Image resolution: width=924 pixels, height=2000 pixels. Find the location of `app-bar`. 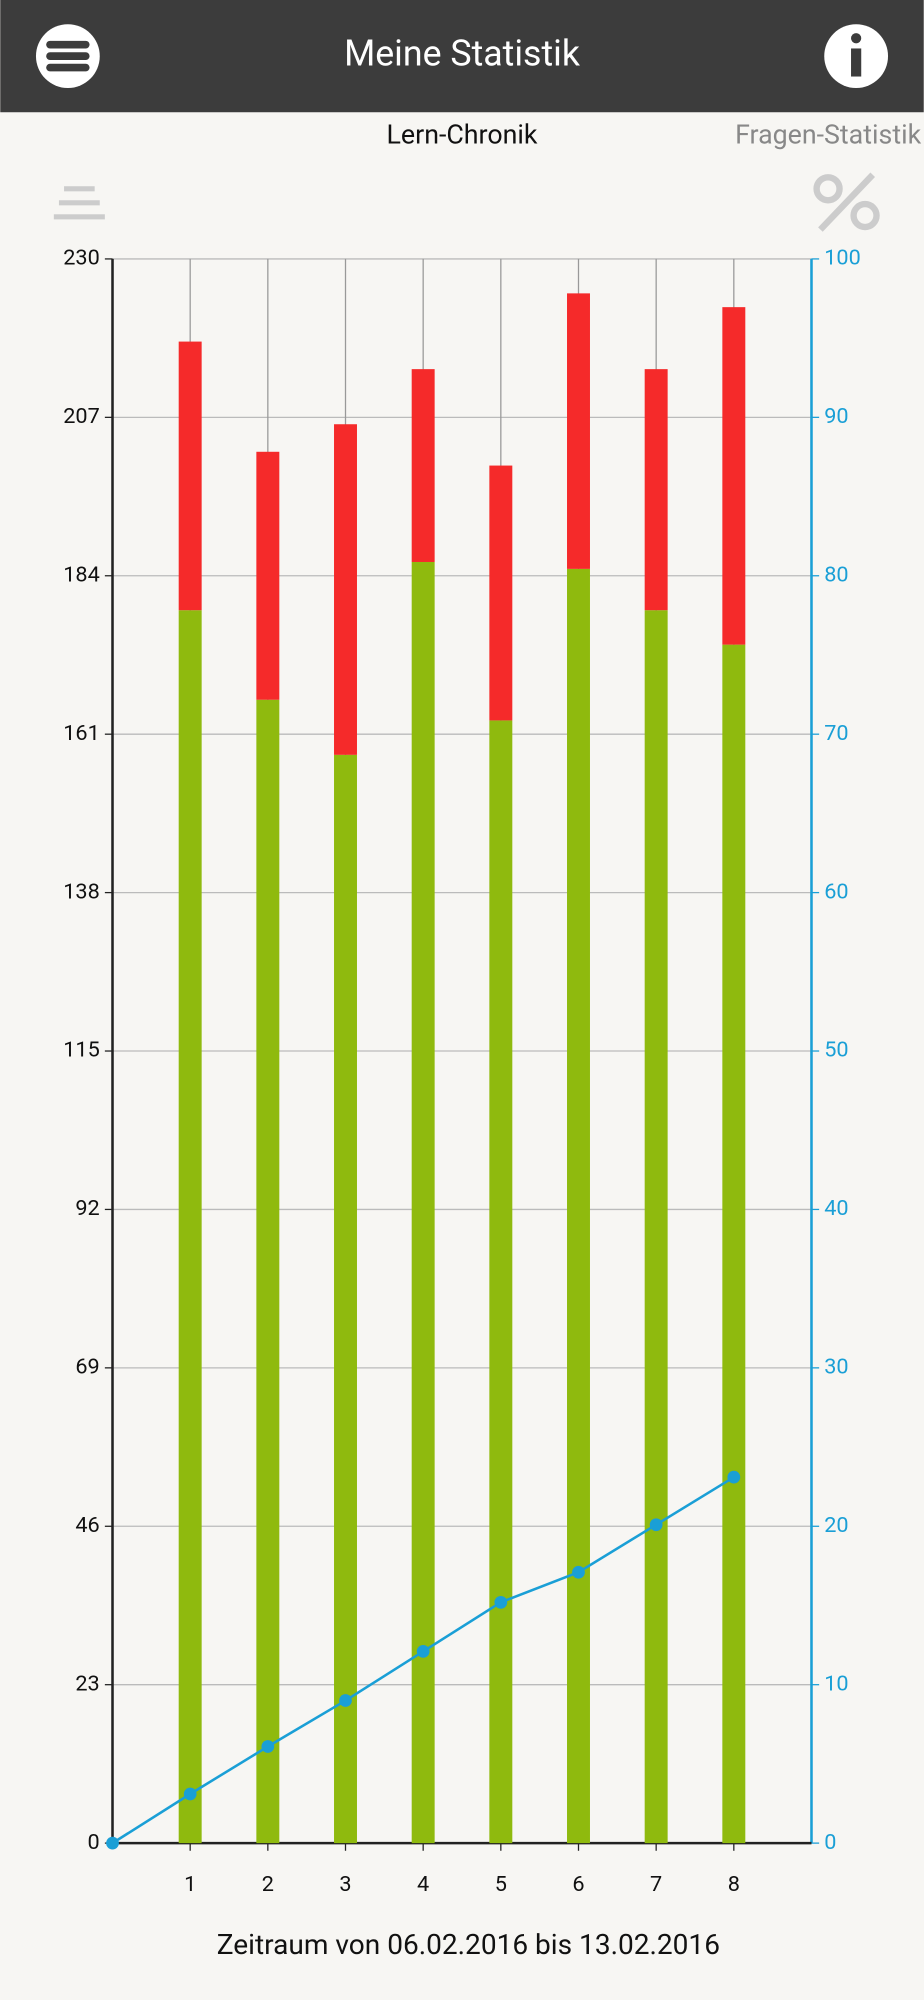

app-bar is located at coordinates (462, 56).